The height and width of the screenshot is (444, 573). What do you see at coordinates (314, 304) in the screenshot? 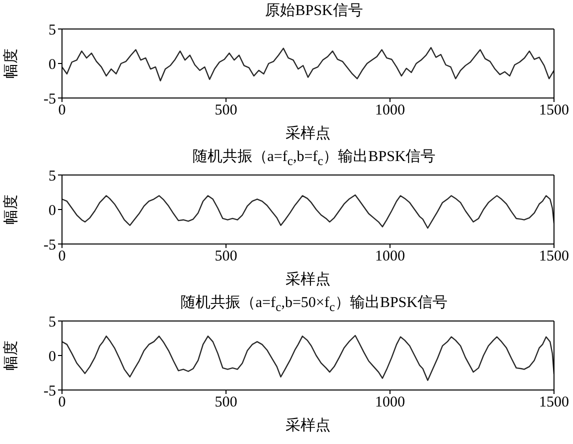
I see `chart-title: 随机共振（a=f$_{c}$,b=50×f$_{c}$）输出BPSK信号` at bounding box center [314, 304].